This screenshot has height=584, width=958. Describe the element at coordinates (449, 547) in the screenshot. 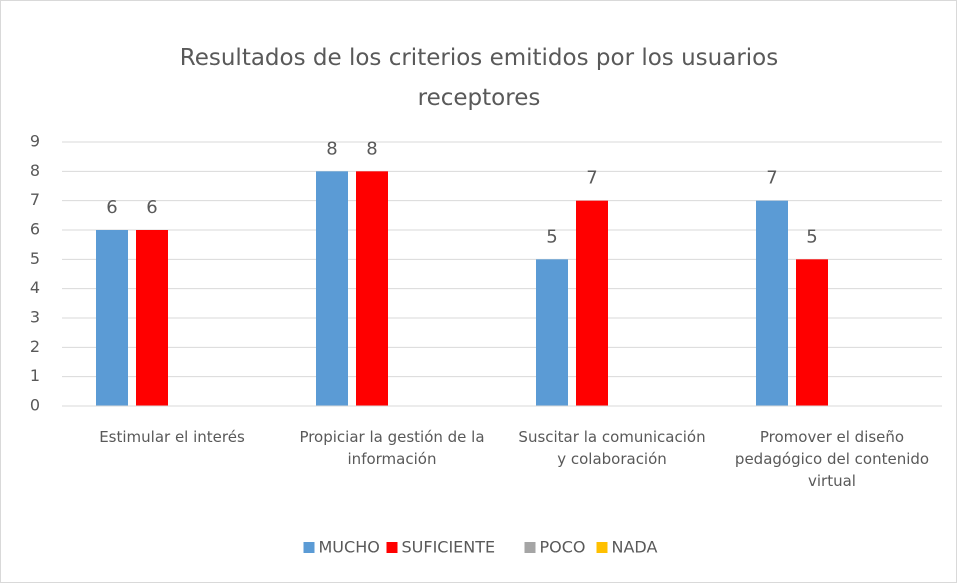

I see `legend-label: SUFICIENTE` at that location.